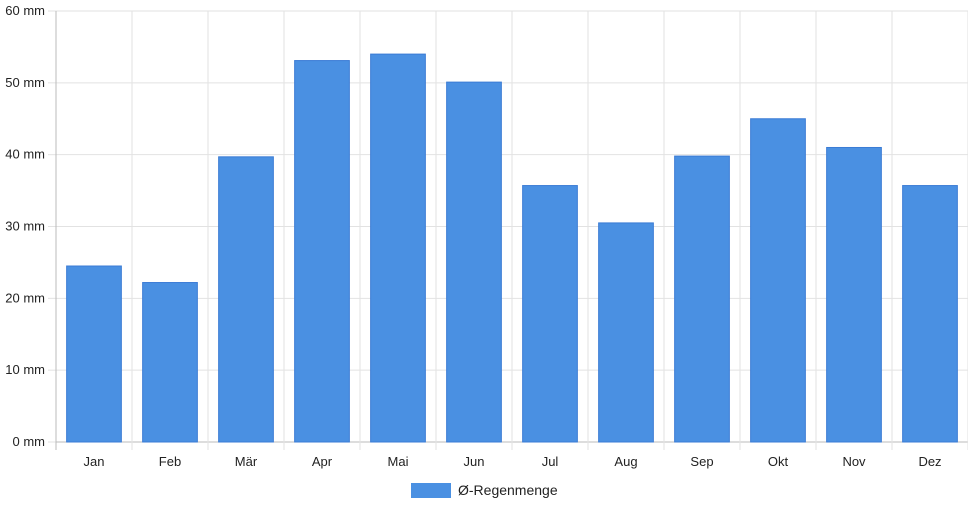  What do you see at coordinates (431, 490) in the screenshot?
I see `legend-swatch` at bounding box center [431, 490].